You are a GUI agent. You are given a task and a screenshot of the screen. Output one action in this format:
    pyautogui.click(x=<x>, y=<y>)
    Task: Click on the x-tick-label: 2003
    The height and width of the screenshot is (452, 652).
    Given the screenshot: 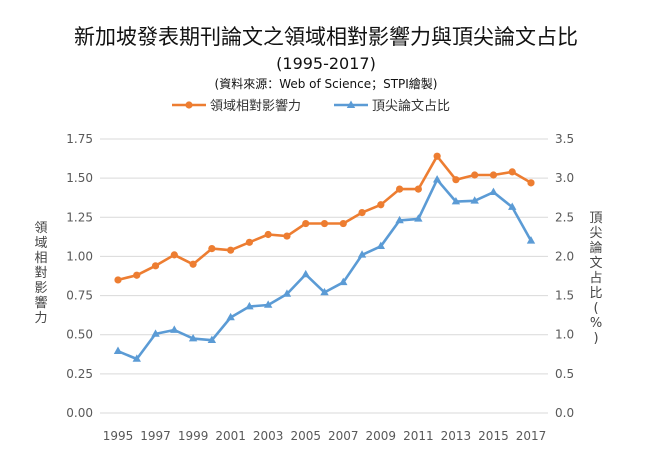 What is the action you would take?
    pyautogui.click(x=268, y=436)
    